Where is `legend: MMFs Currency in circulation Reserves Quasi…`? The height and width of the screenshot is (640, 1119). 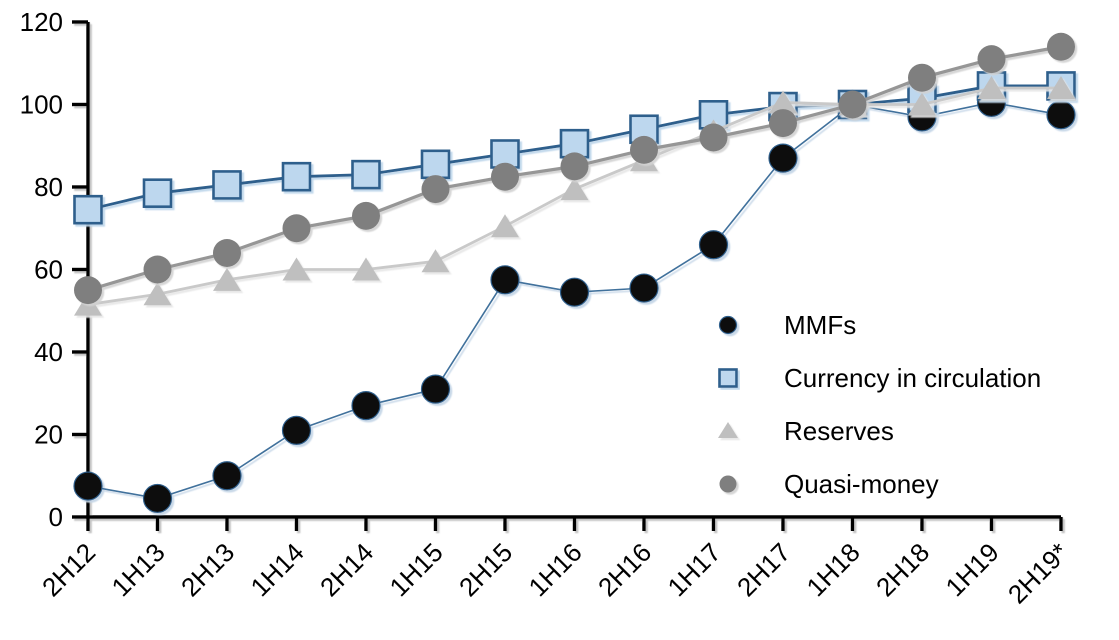 legend: MMFs Currency in circulation Reserves Quasi… is located at coordinates (862, 404).